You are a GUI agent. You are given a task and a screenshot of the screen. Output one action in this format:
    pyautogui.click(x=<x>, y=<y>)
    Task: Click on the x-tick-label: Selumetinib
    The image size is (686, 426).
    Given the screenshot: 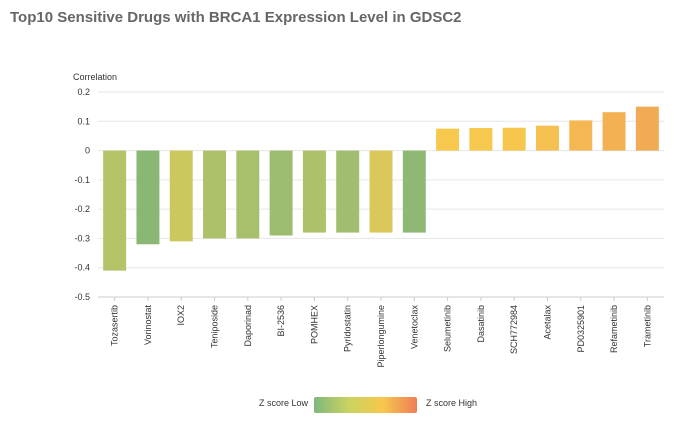 What is the action you would take?
    pyautogui.click(x=448, y=328)
    